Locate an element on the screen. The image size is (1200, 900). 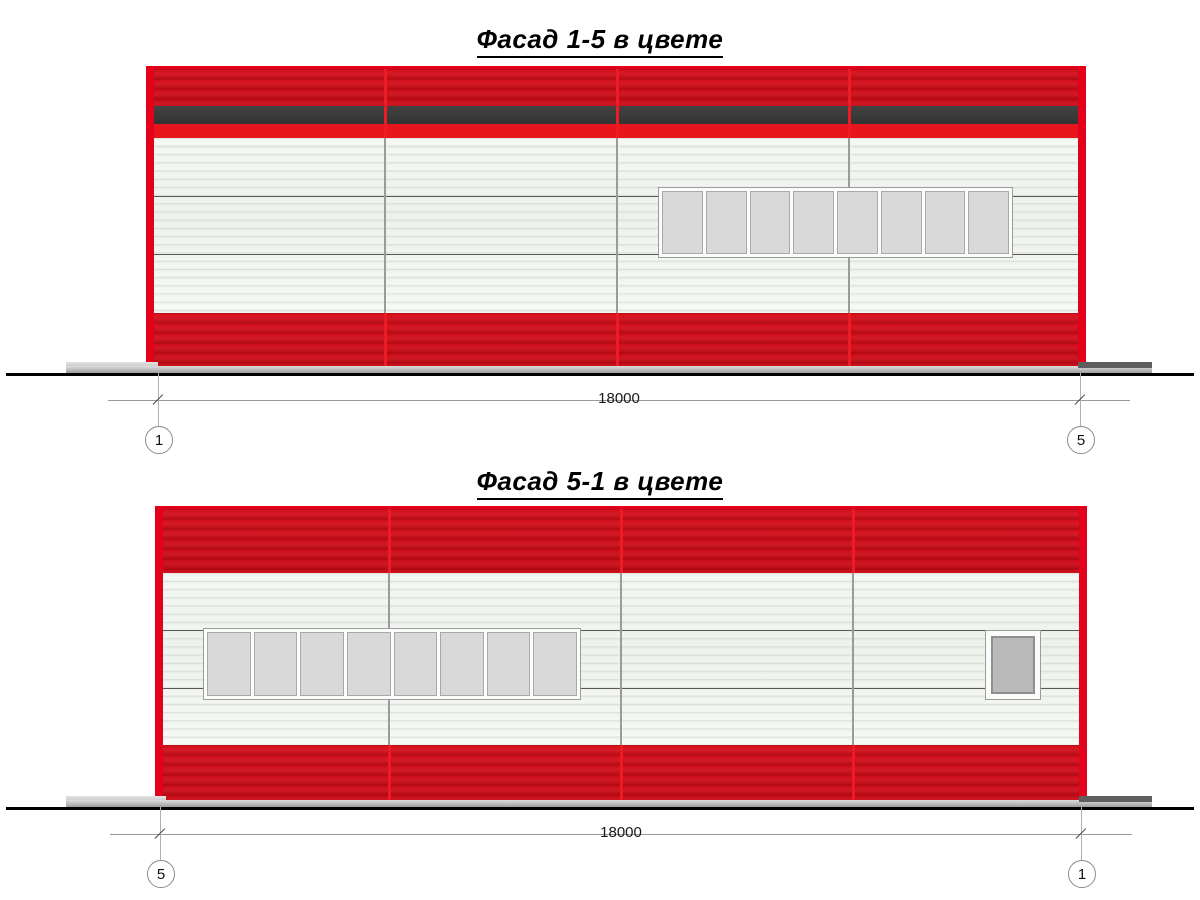
column-joint-1-a is located at coordinates (385, 225).